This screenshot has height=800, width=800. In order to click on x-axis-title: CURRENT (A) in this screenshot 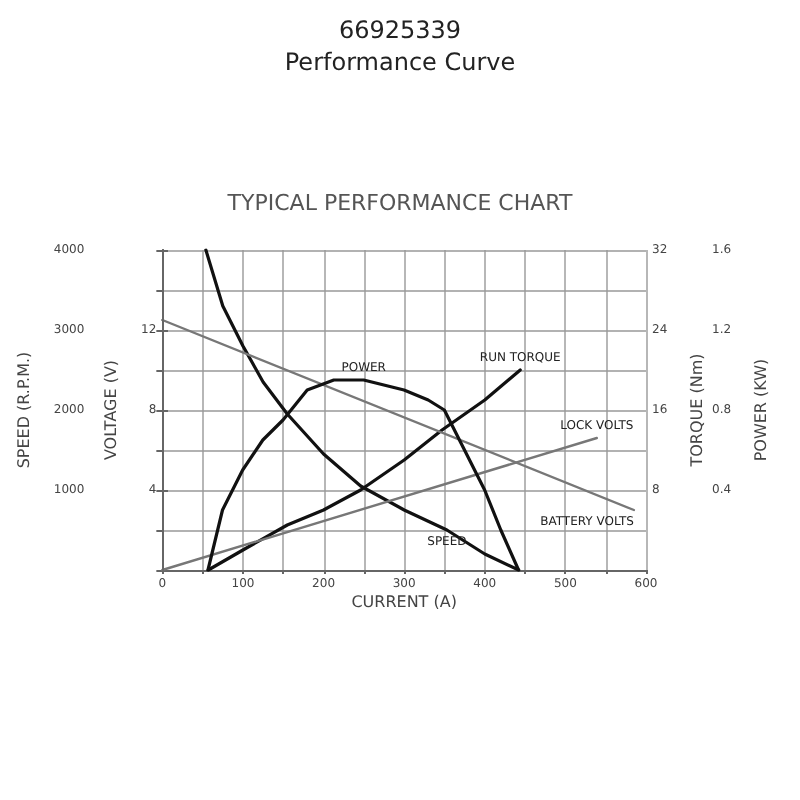, I will do `click(404, 602)`.